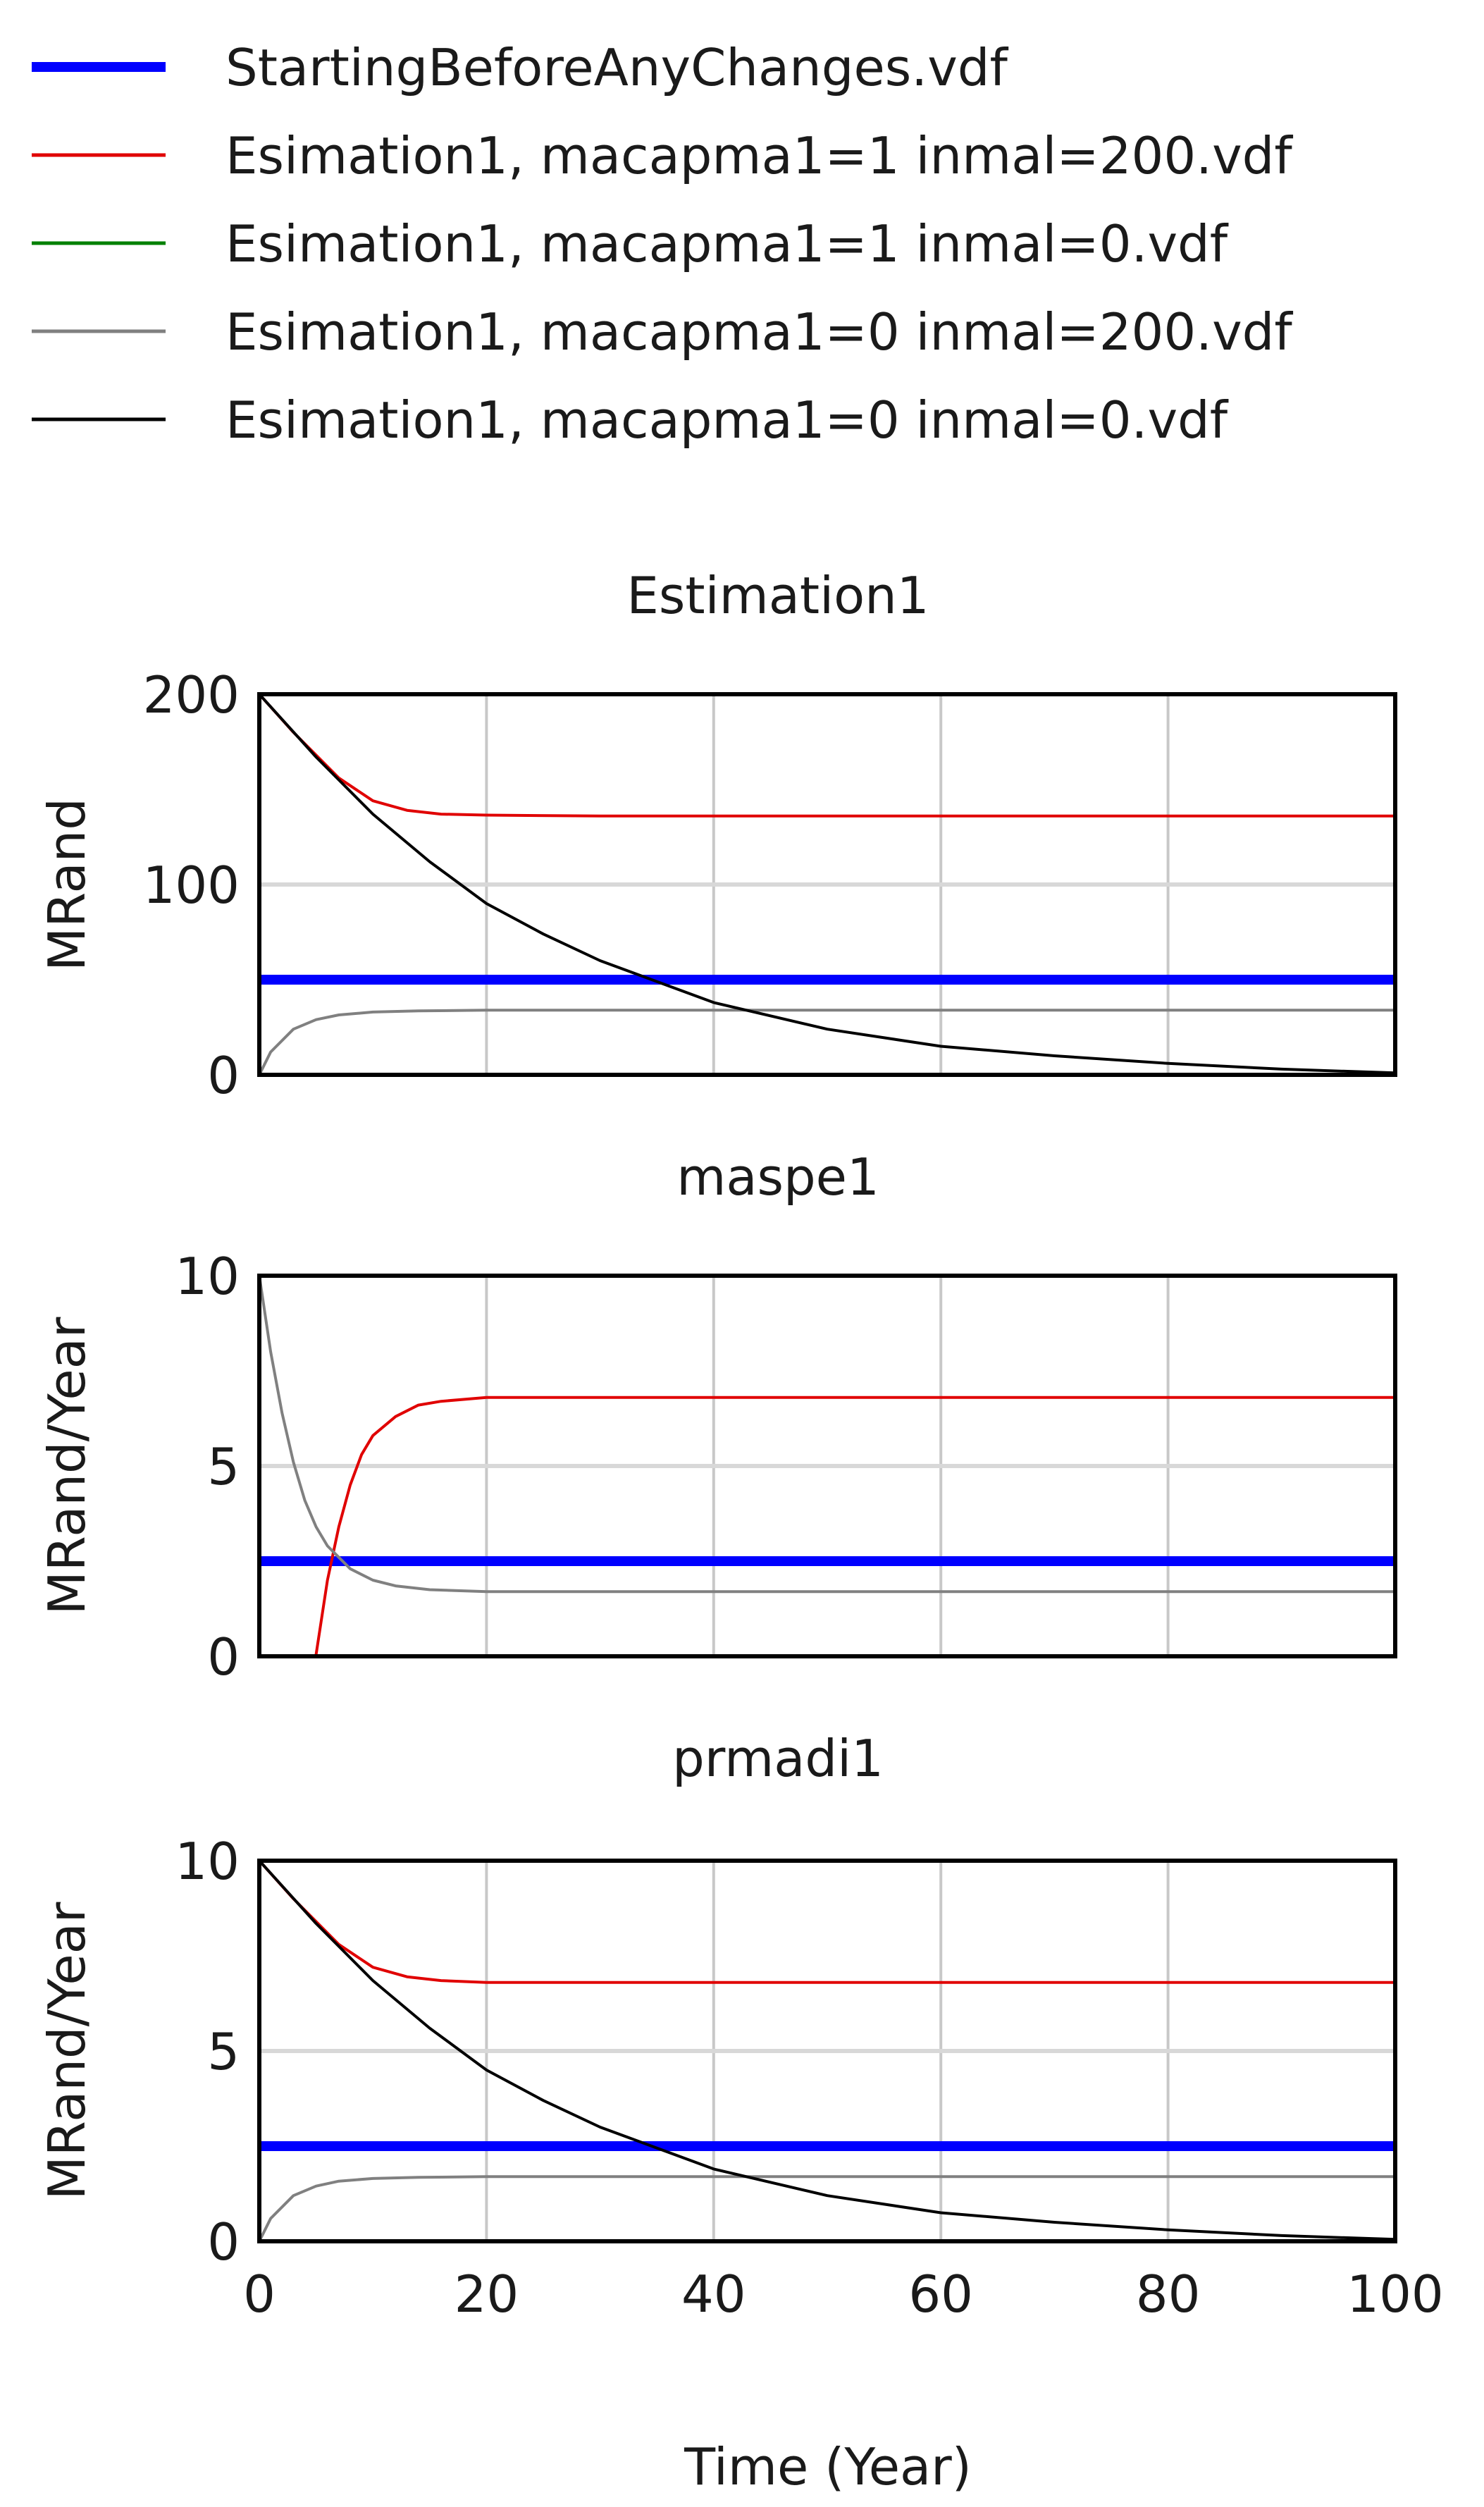 This screenshot has height=2507, width=1484. Describe the element at coordinates (67, 885) in the screenshot. I see `y-axis-label: MRand` at that location.